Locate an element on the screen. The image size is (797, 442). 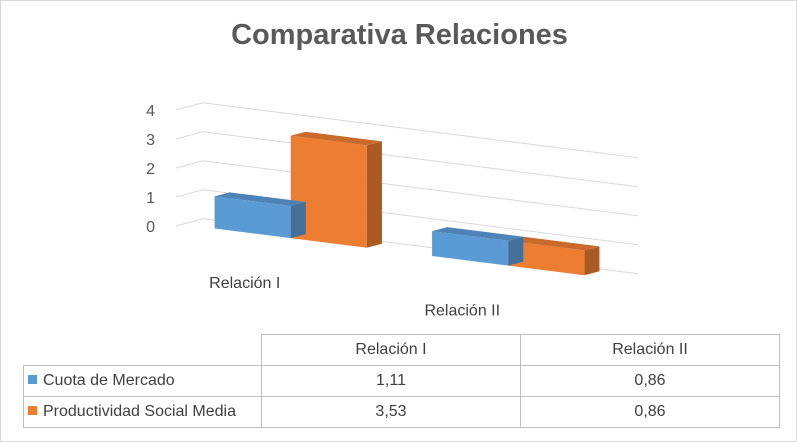
y-tick-label: 4 is located at coordinates (150, 111).